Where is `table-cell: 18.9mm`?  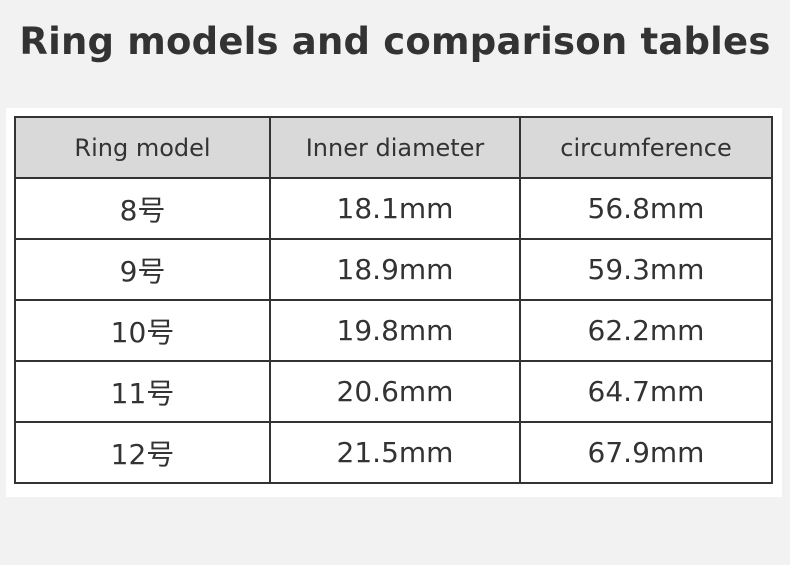
table-cell: 18.9mm is located at coordinates (395, 269).